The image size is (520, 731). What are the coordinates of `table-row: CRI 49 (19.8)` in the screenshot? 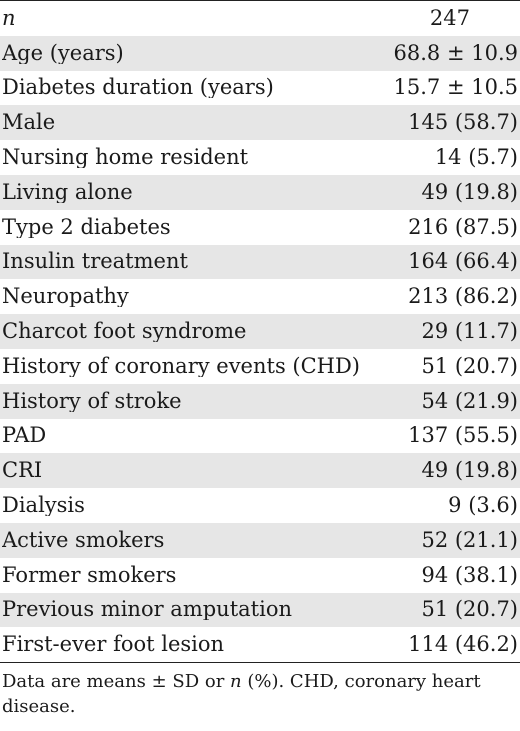 It's located at (260, 471).